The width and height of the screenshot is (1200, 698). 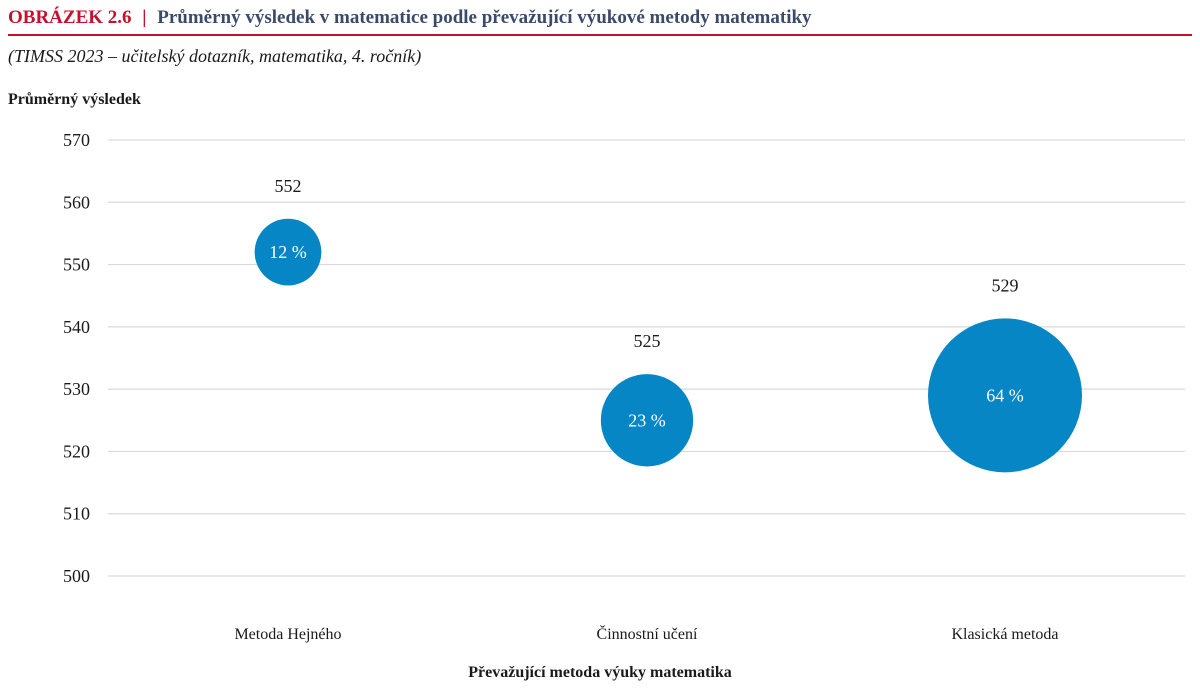 What do you see at coordinates (76, 514) in the screenshot?
I see `y-tick-label: 510` at bounding box center [76, 514].